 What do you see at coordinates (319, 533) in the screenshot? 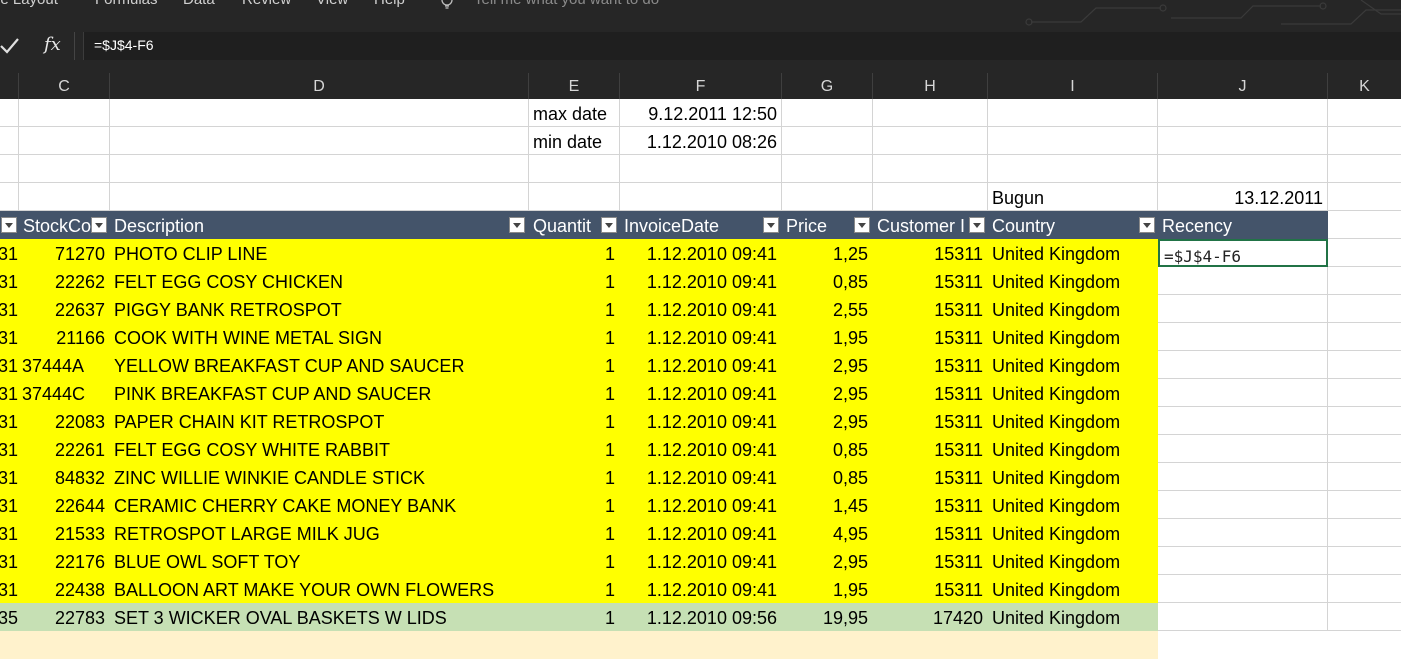
I see `cell-description: RETROSPOT LARGE MILK JUG` at bounding box center [319, 533].